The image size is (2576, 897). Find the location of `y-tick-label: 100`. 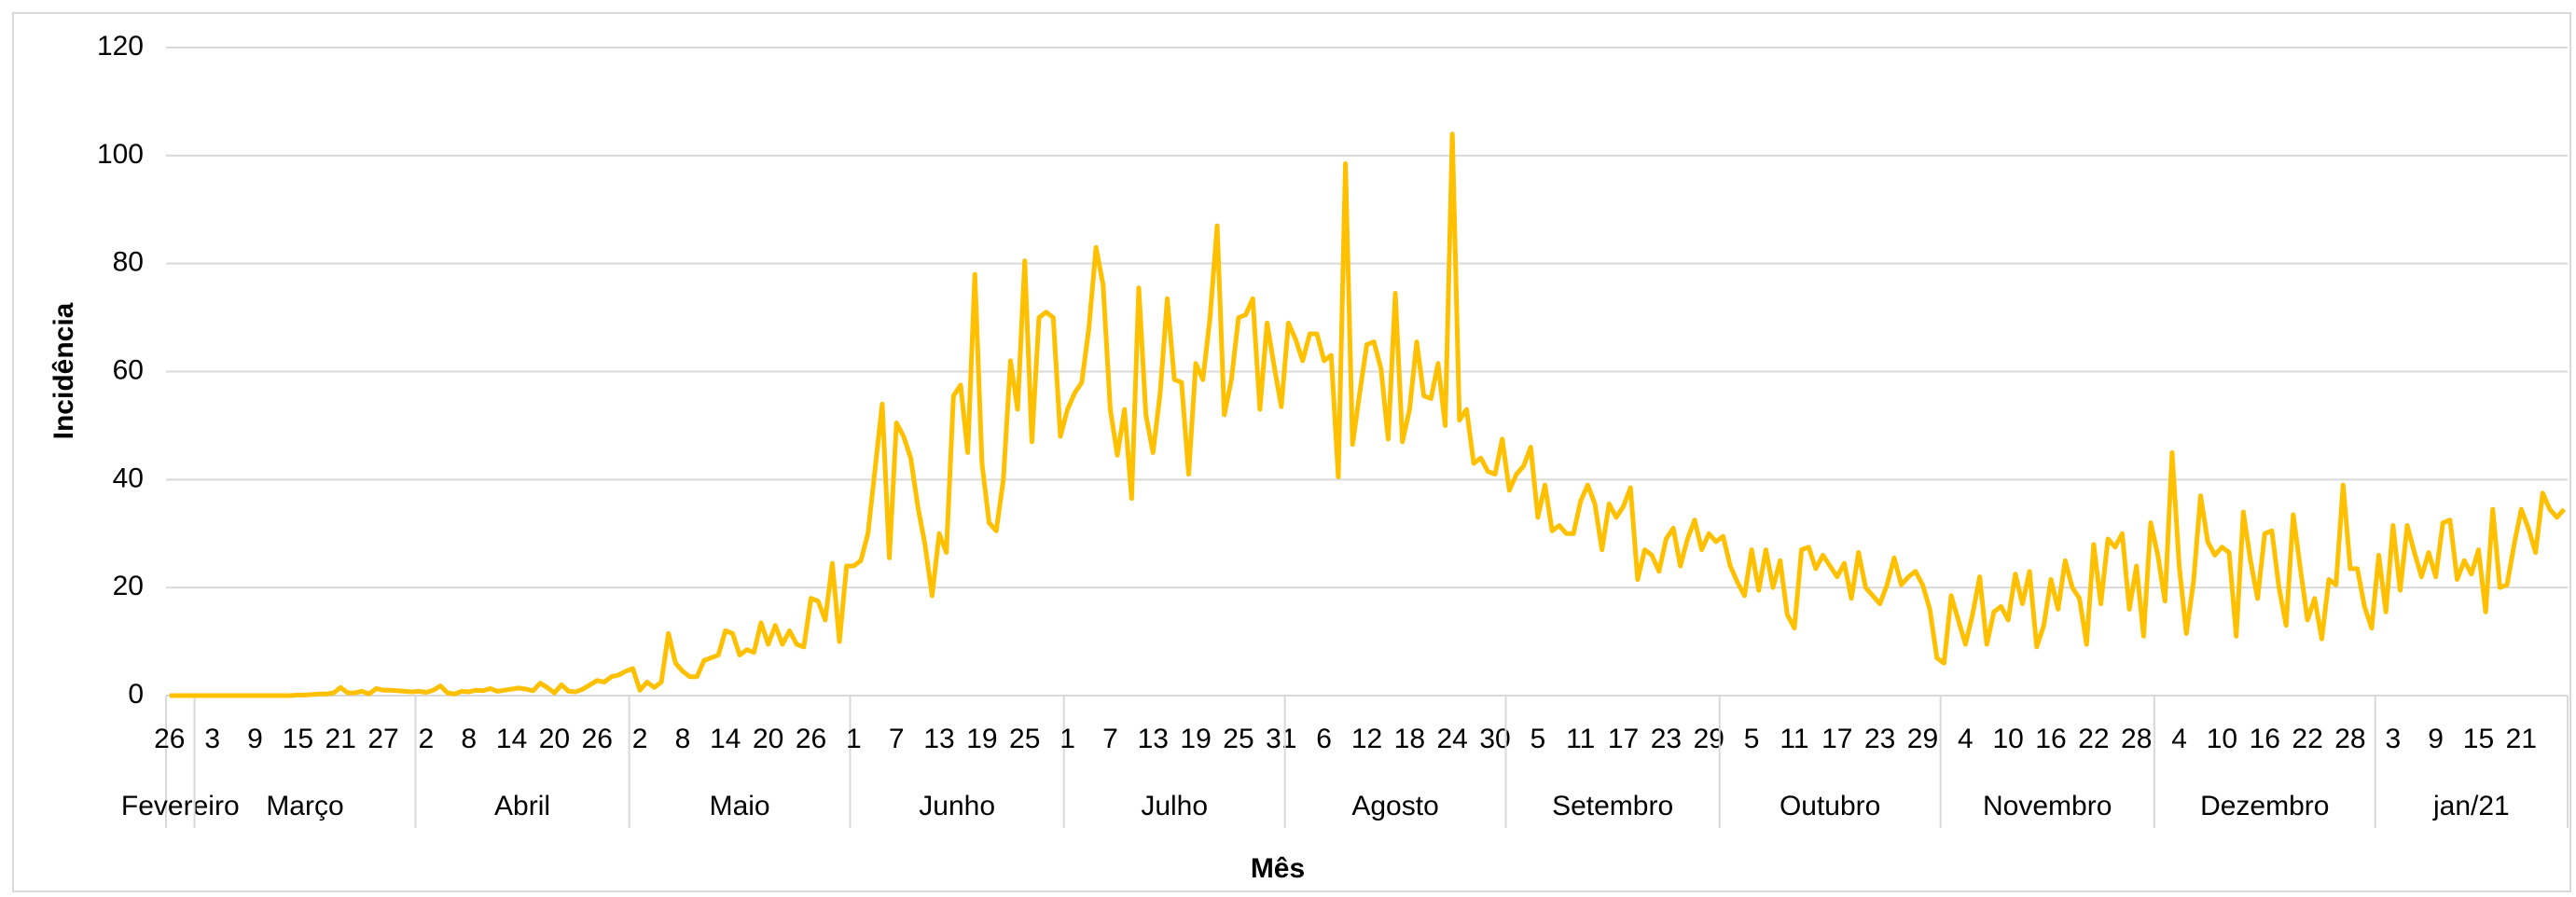

y-tick-label: 100 is located at coordinates (120, 155).